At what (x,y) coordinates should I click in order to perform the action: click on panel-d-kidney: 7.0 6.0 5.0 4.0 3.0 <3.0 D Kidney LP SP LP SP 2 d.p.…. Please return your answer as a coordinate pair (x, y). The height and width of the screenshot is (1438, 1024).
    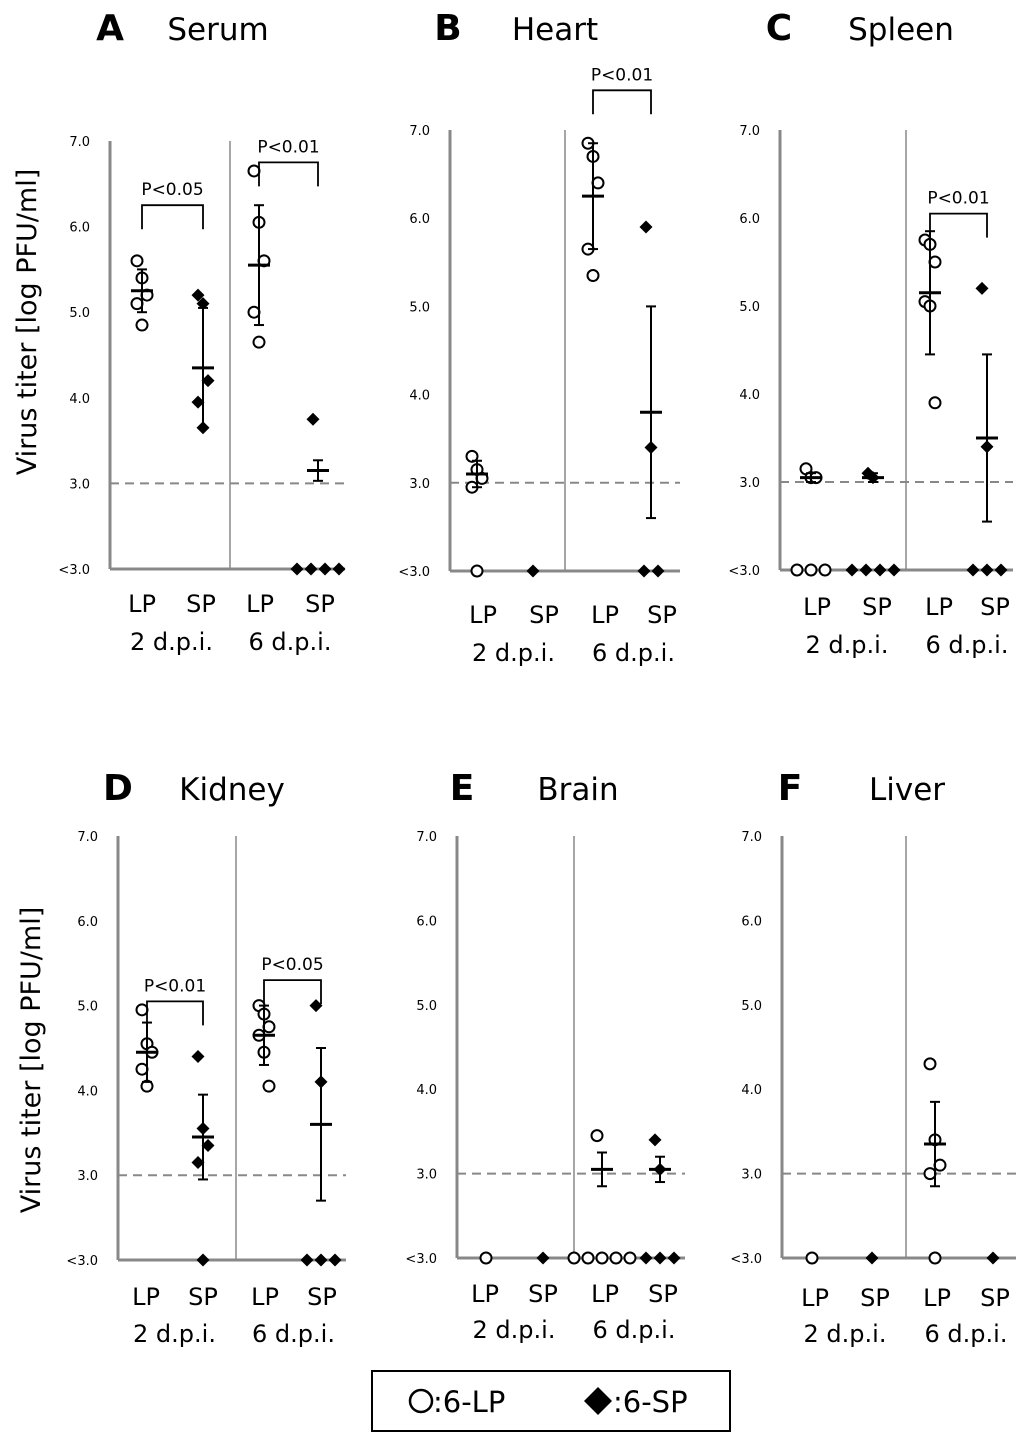
    Looking at the image, I should click on (206, 1058).